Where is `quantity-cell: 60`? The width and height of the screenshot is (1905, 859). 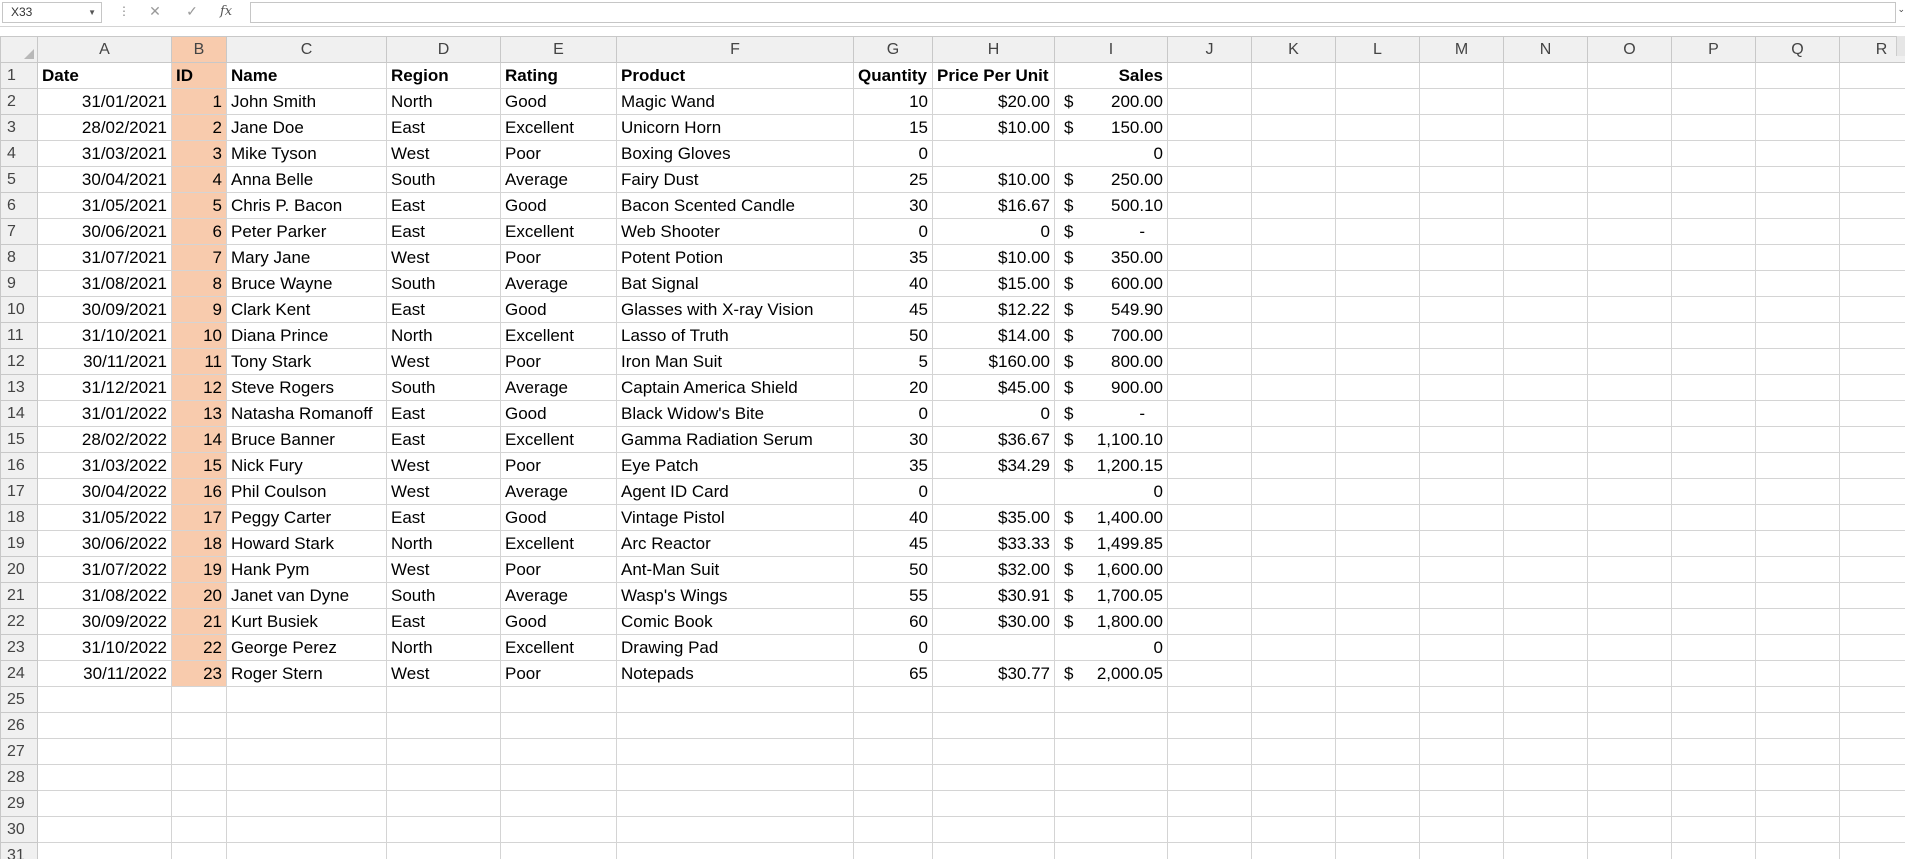 quantity-cell: 60 is located at coordinates (893, 621).